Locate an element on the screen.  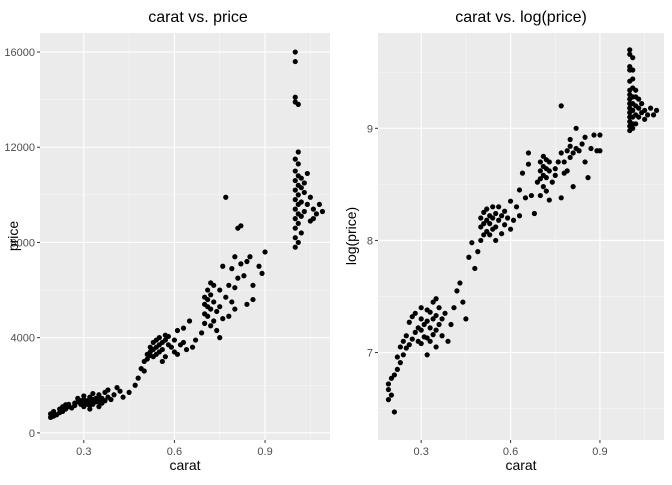
y-tick-label: 8 is located at coordinates (370, 241).